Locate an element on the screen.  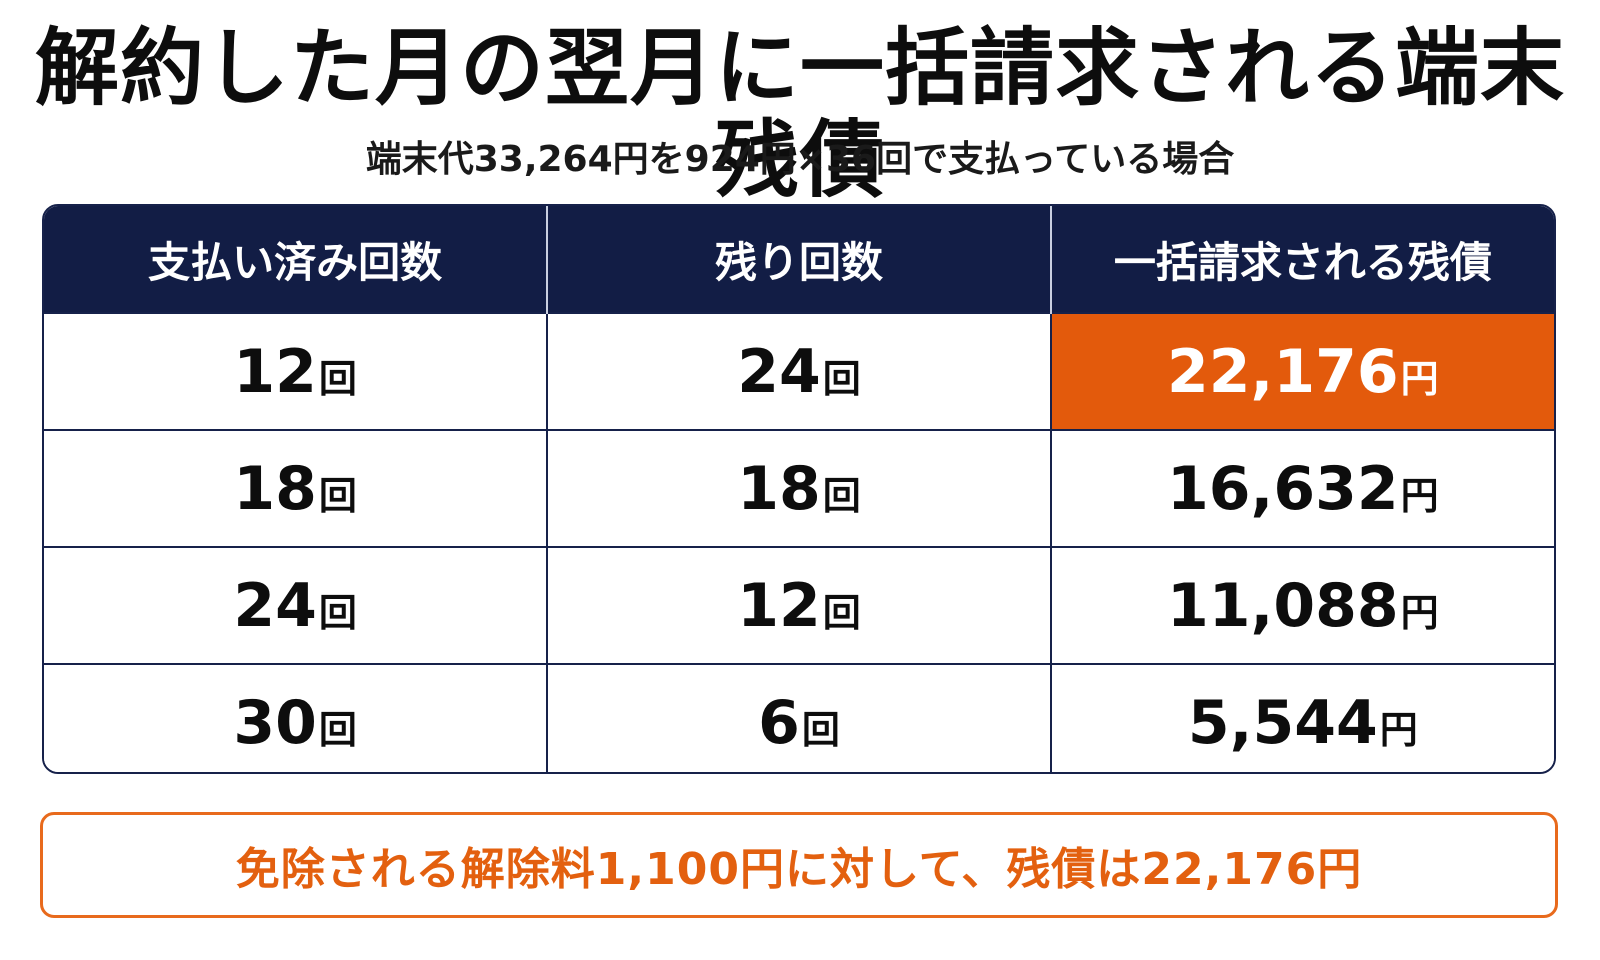
remaining-count-value: 6 is located at coordinates (779, 722).